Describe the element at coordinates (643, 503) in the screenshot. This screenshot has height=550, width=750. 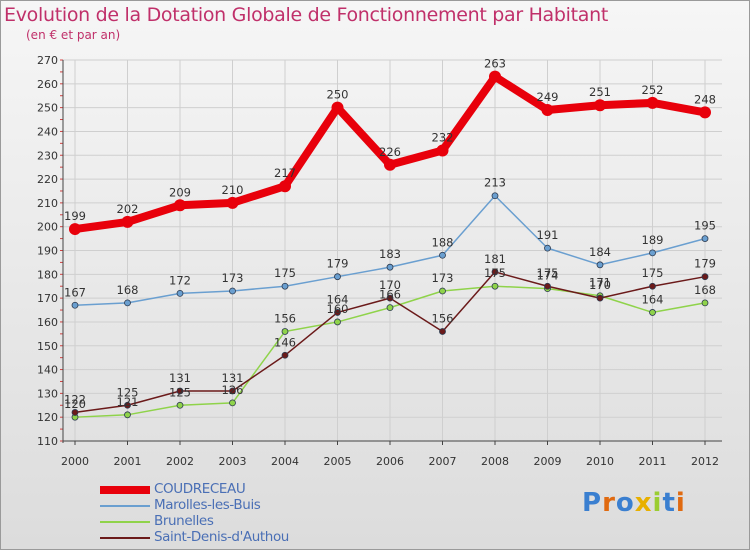
I see `logo-letter: x` at that location.